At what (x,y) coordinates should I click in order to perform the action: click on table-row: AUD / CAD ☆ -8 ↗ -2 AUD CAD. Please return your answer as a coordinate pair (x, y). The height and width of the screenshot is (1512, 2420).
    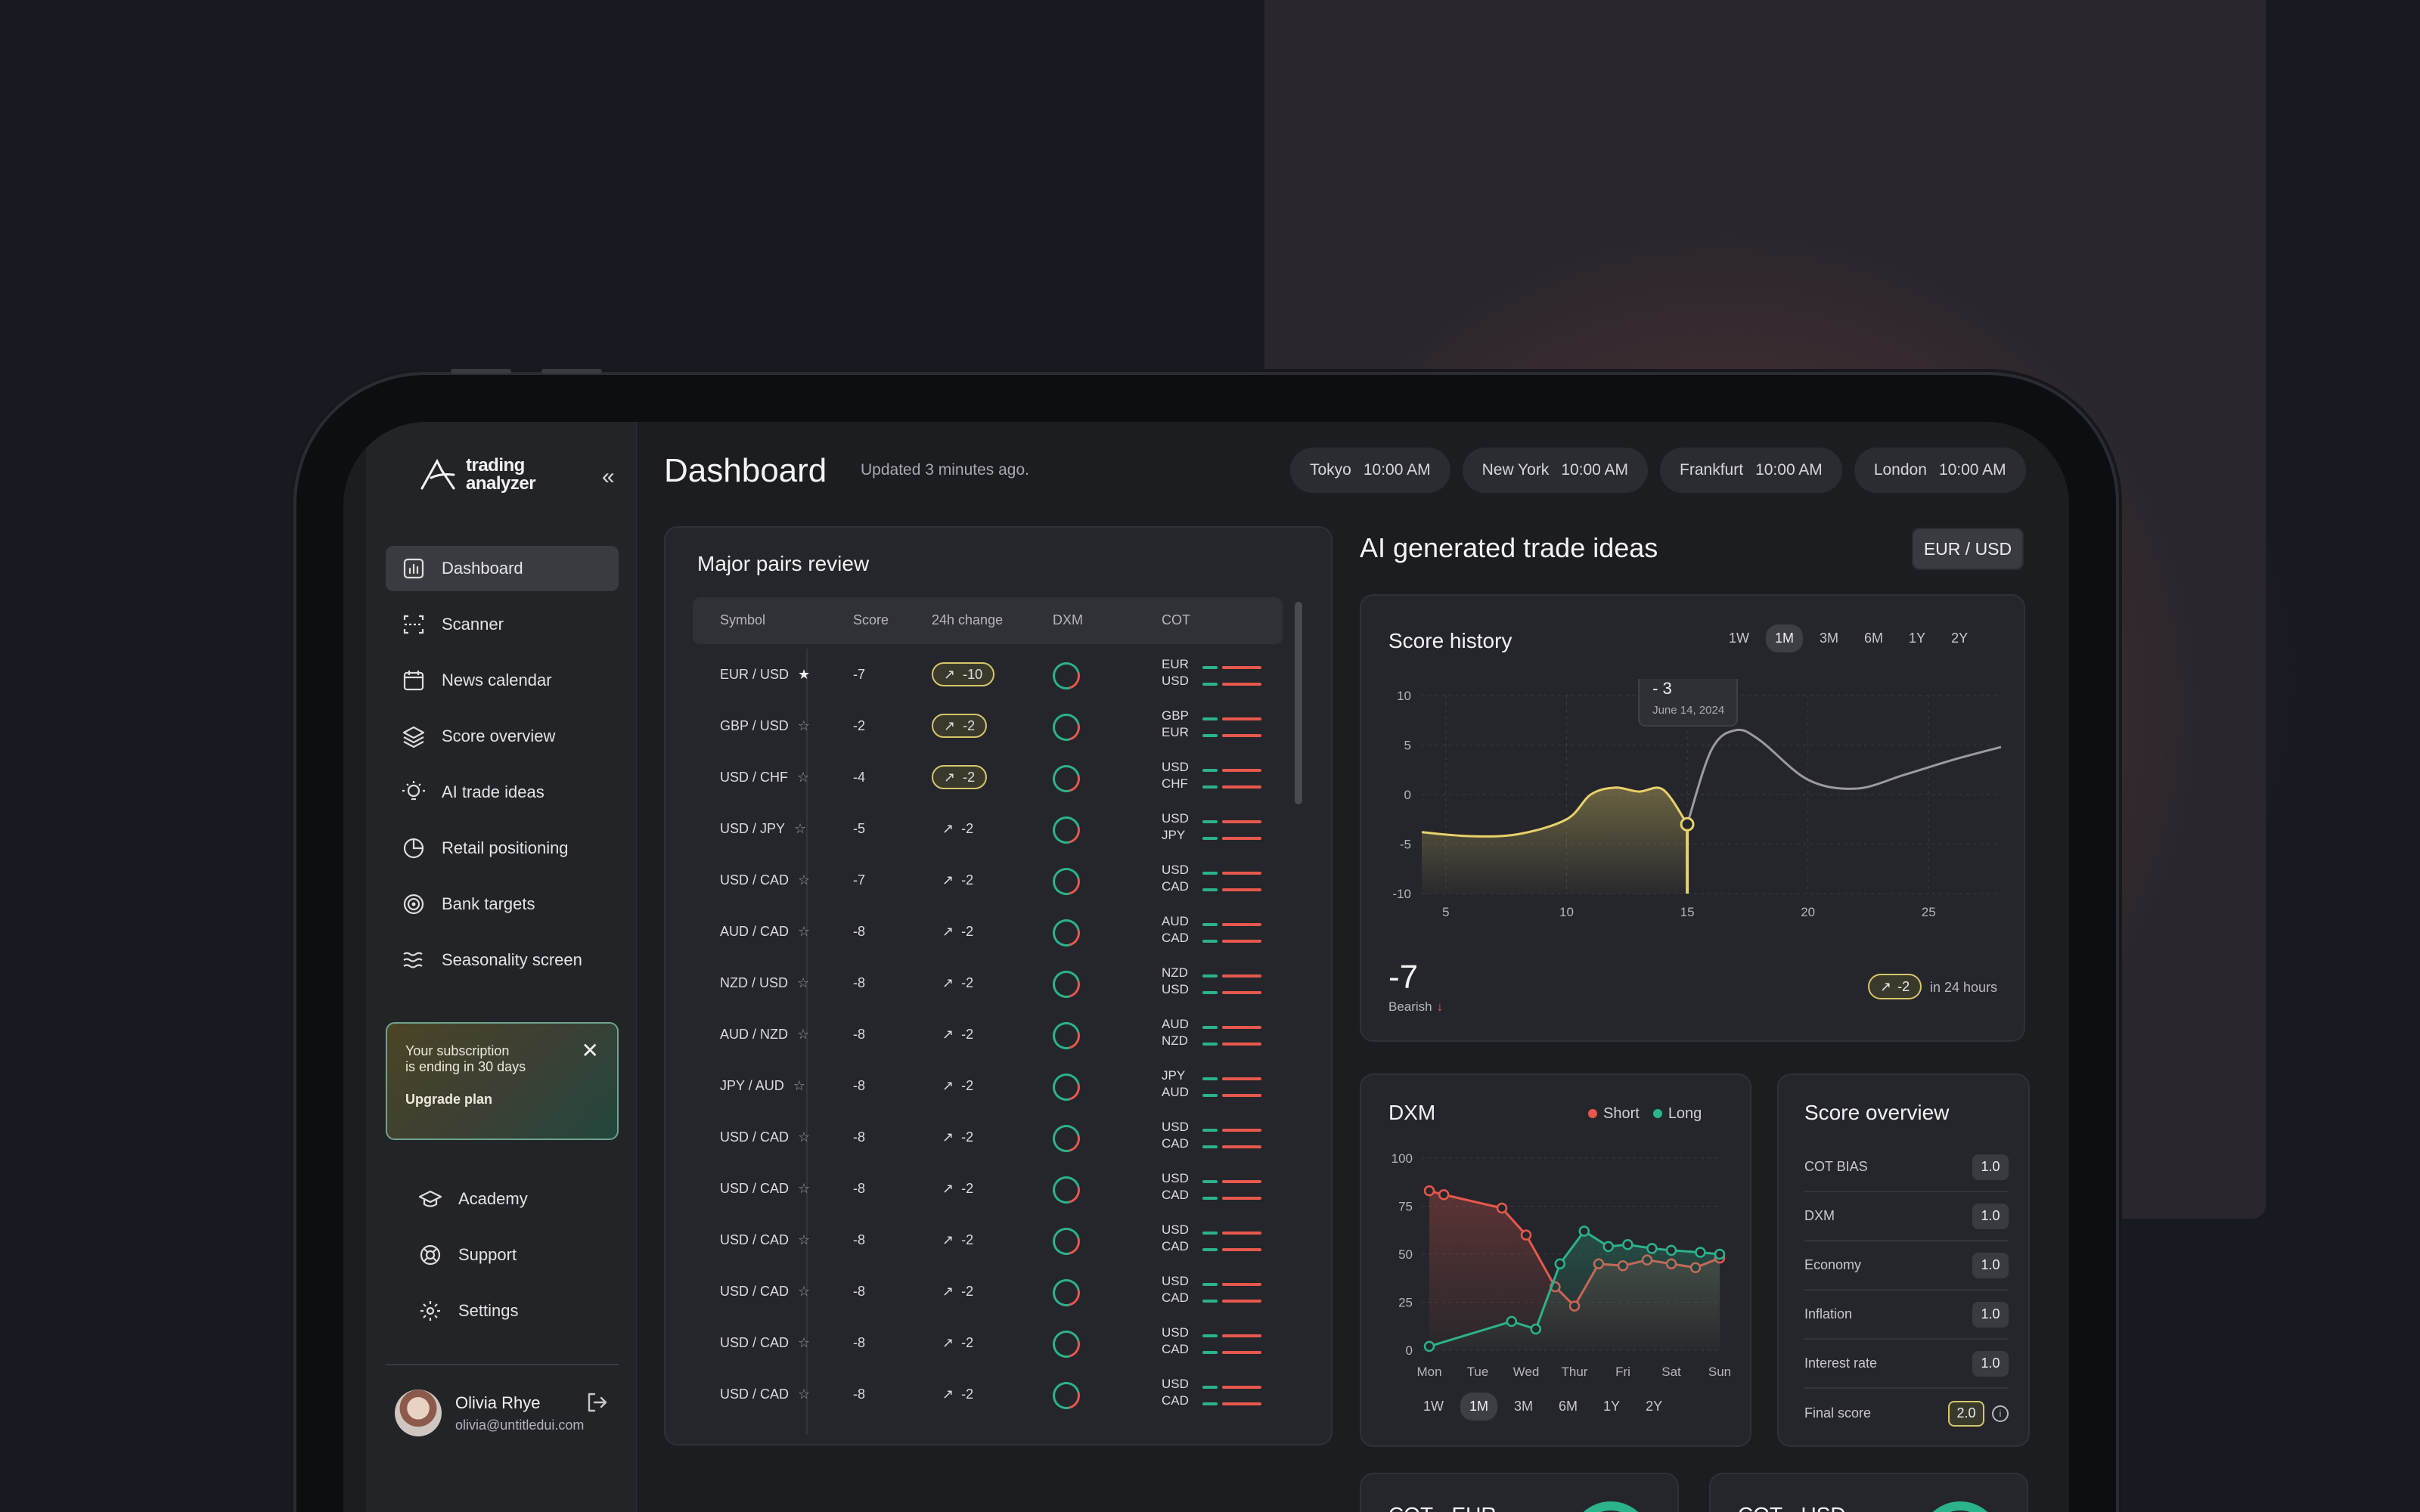
    Looking at the image, I should click on (988, 931).